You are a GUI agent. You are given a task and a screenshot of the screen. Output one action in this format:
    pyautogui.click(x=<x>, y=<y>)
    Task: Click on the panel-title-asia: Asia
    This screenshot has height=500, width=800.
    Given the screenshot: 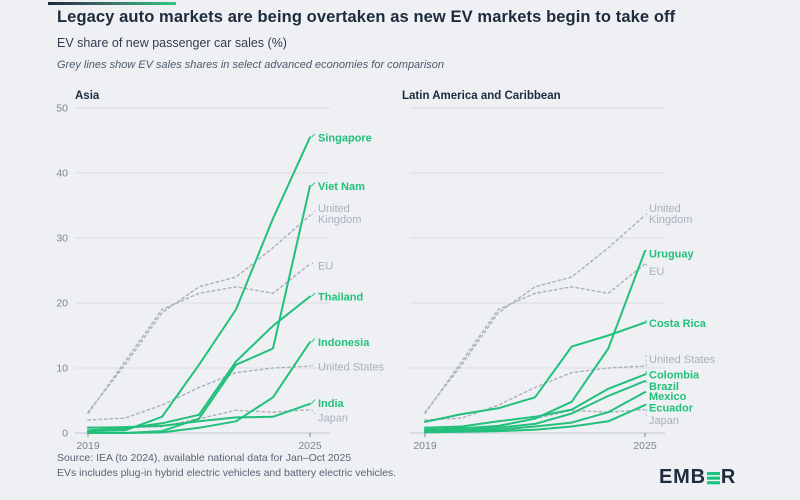 What is the action you would take?
    pyautogui.click(x=87, y=96)
    